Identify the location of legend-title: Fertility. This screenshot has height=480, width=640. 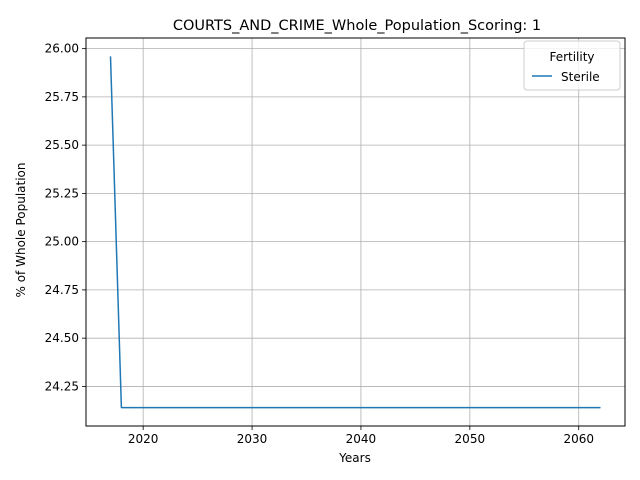
(571, 57).